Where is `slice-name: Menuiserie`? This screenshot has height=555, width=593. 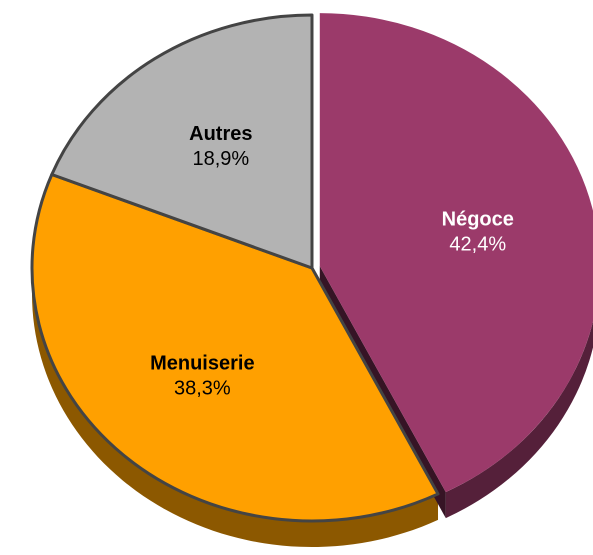 slice-name: Menuiserie is located at coordinates (202, 364).